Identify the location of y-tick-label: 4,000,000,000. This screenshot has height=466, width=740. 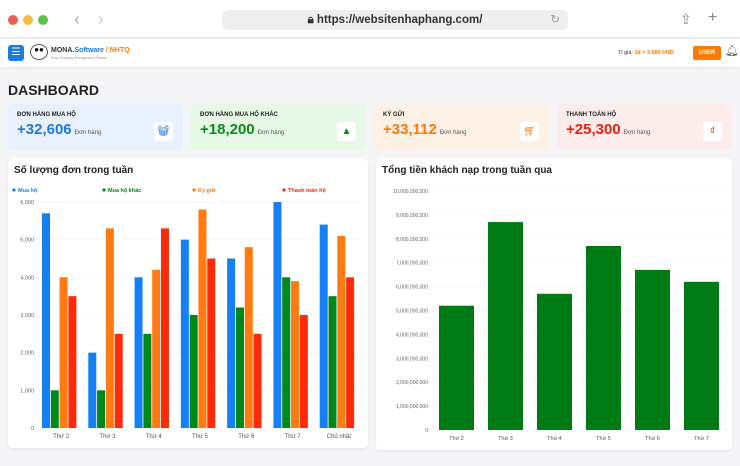
(412, 335).